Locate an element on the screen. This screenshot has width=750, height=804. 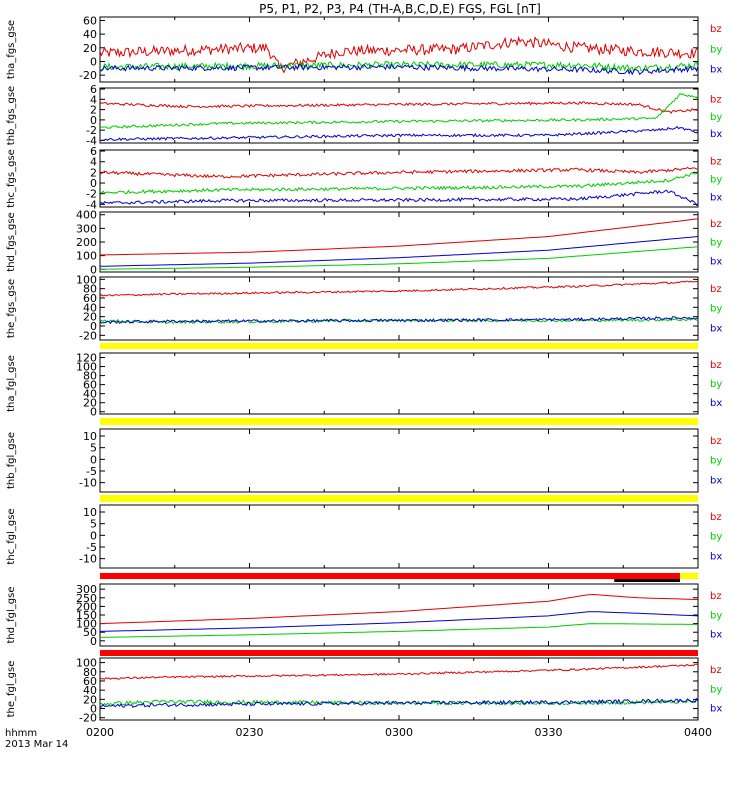
x-axis: 0200 0230 0300 0330 0400 is located at coordinates (399, 732).